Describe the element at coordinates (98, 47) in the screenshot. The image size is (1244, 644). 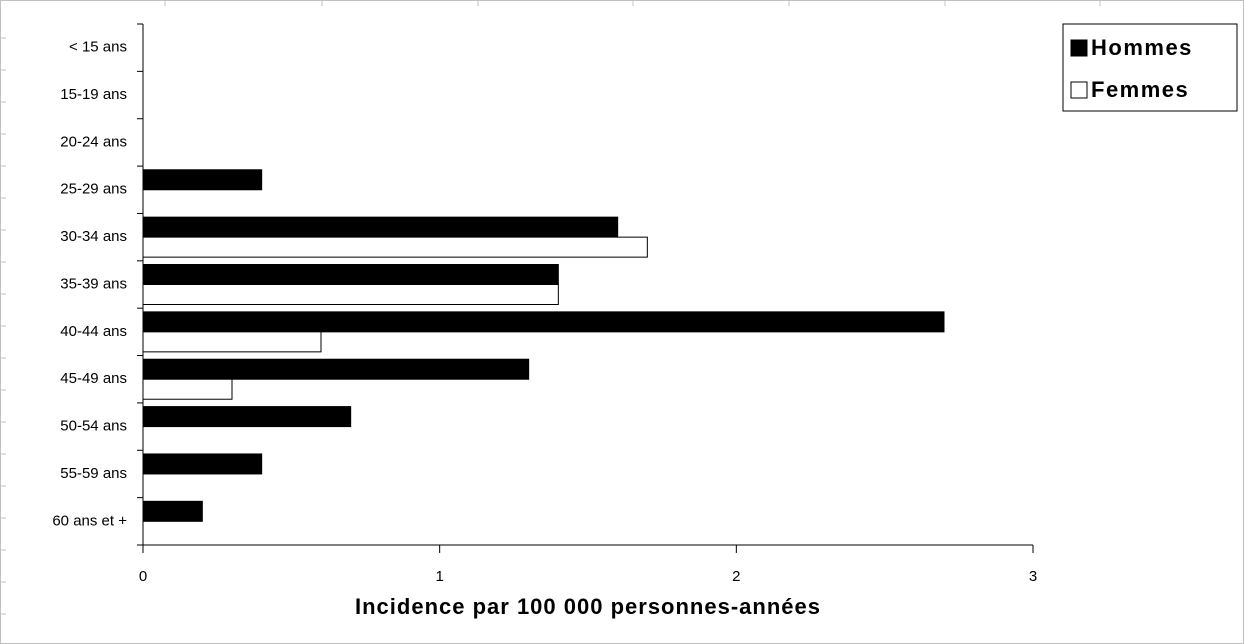
I see `y-tick-label: < 15 ans` at that location.